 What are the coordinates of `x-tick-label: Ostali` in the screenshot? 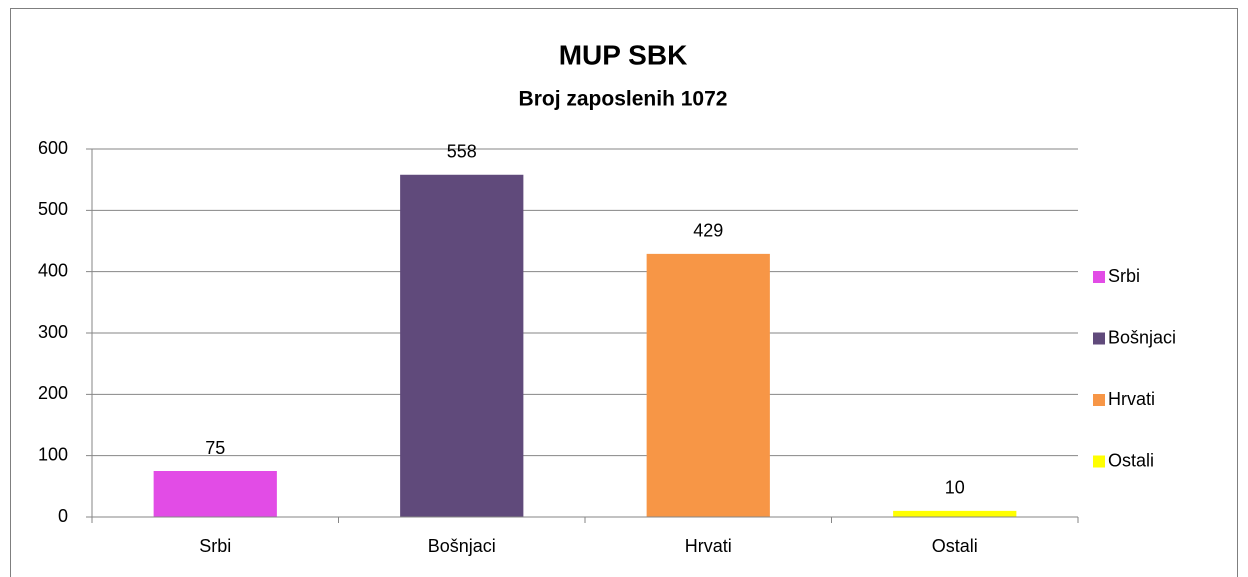 It's located at (955, 546).